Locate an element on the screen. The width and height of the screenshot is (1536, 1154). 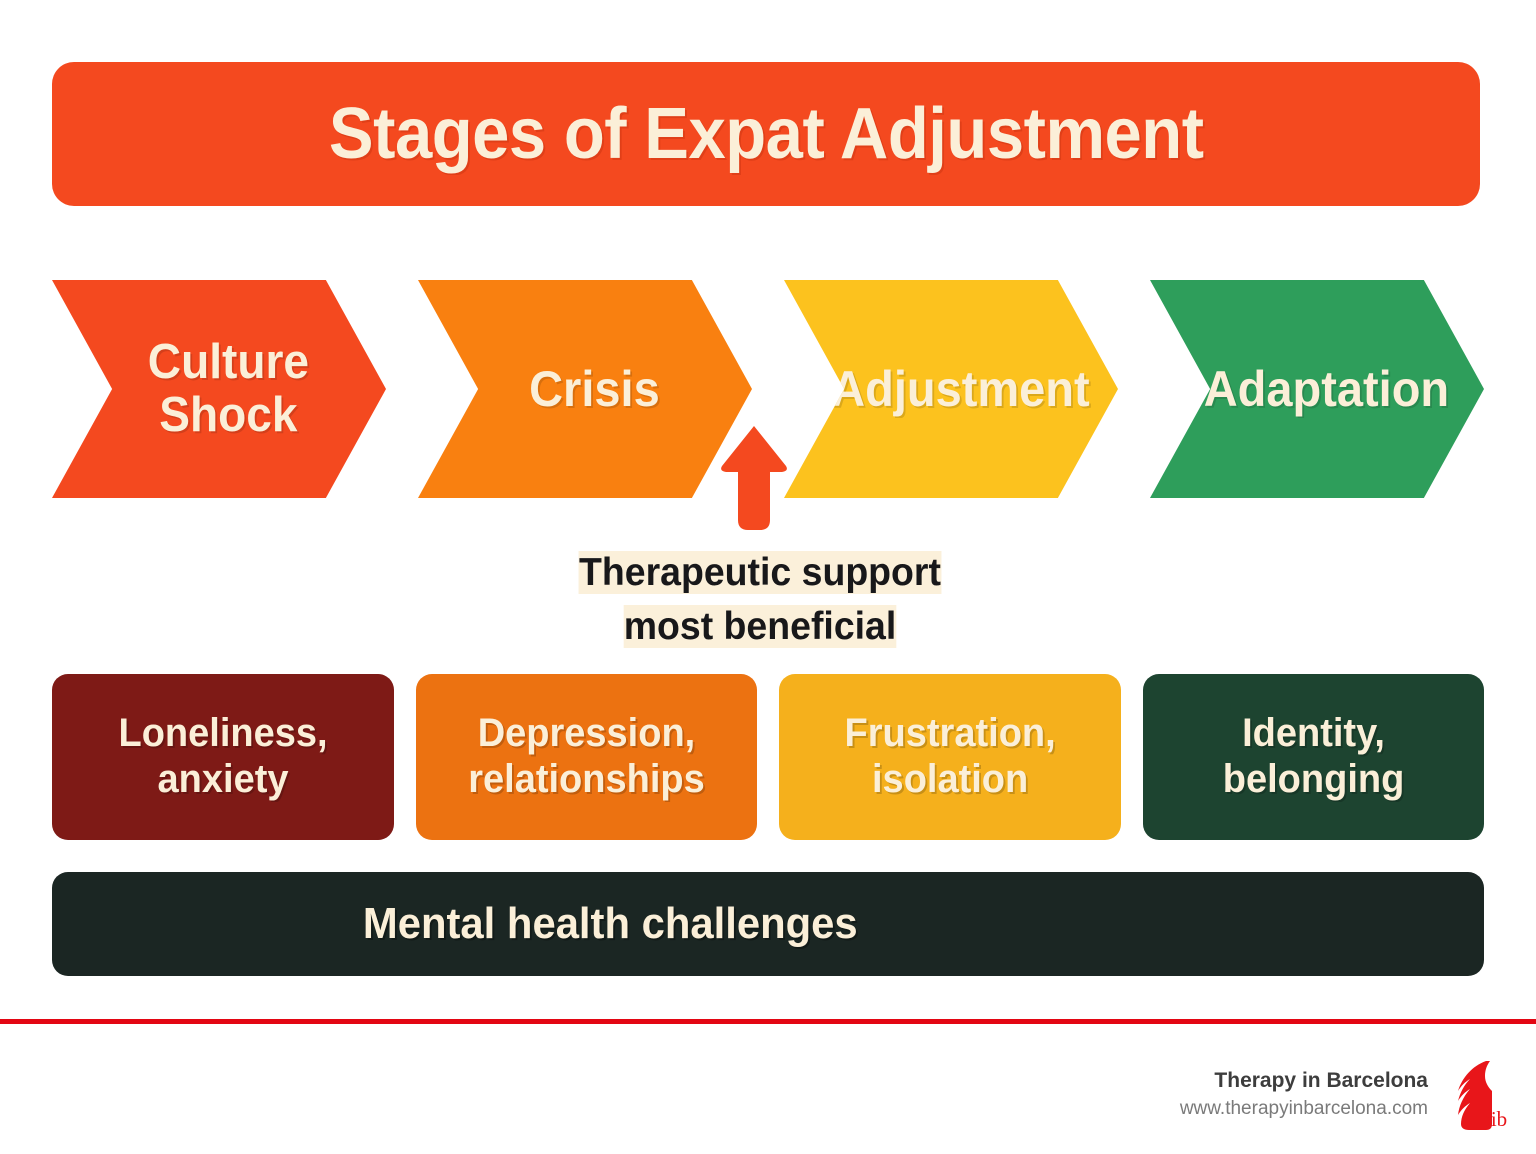
challenge-label-frustration-isolation: Frustration, isolation is located at coordinates (950, 756).